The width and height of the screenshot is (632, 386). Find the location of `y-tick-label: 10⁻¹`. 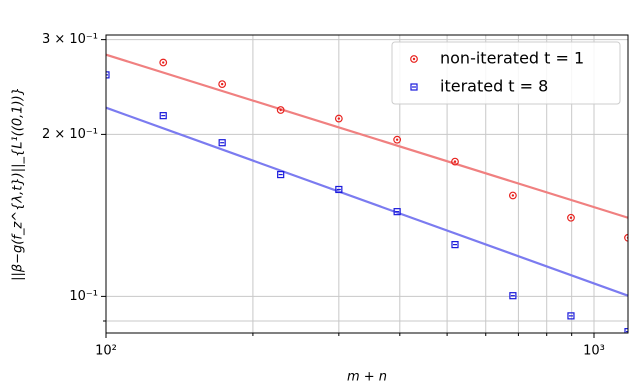

y-tick-label: 10⁻¹ is located at coordinates (83, 296).